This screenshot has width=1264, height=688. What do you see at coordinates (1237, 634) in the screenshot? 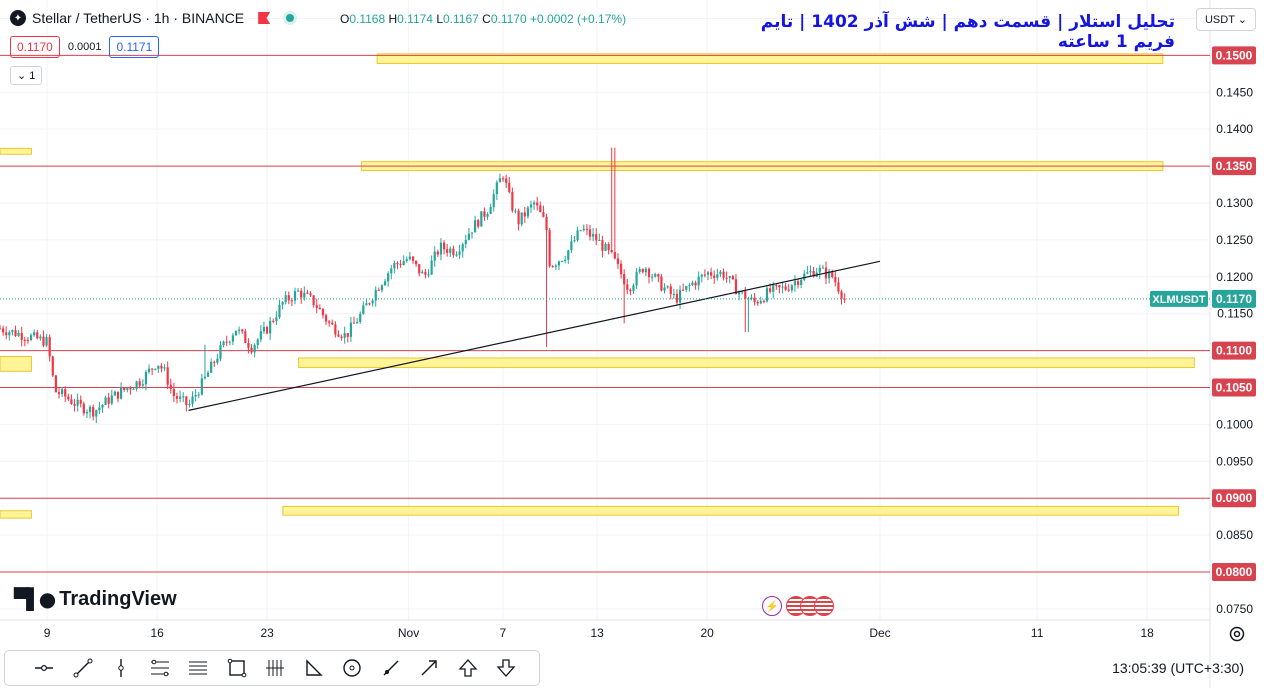
I see `settings-gear-icon` at bounding box center [1237, 634].